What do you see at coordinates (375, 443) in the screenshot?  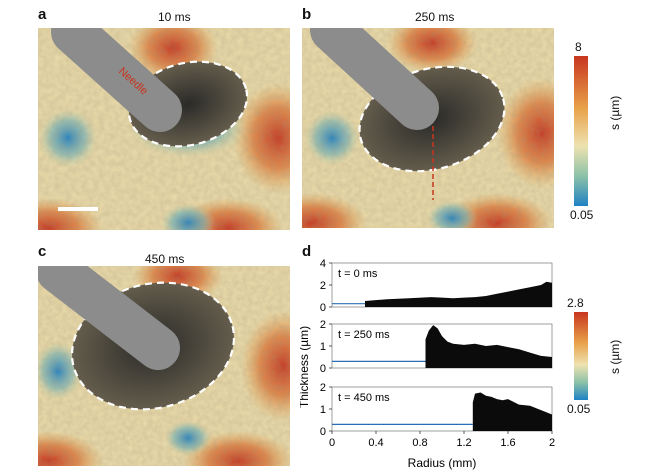 I see `x-tick-label: 0.4` at bounding box center [375, 443].